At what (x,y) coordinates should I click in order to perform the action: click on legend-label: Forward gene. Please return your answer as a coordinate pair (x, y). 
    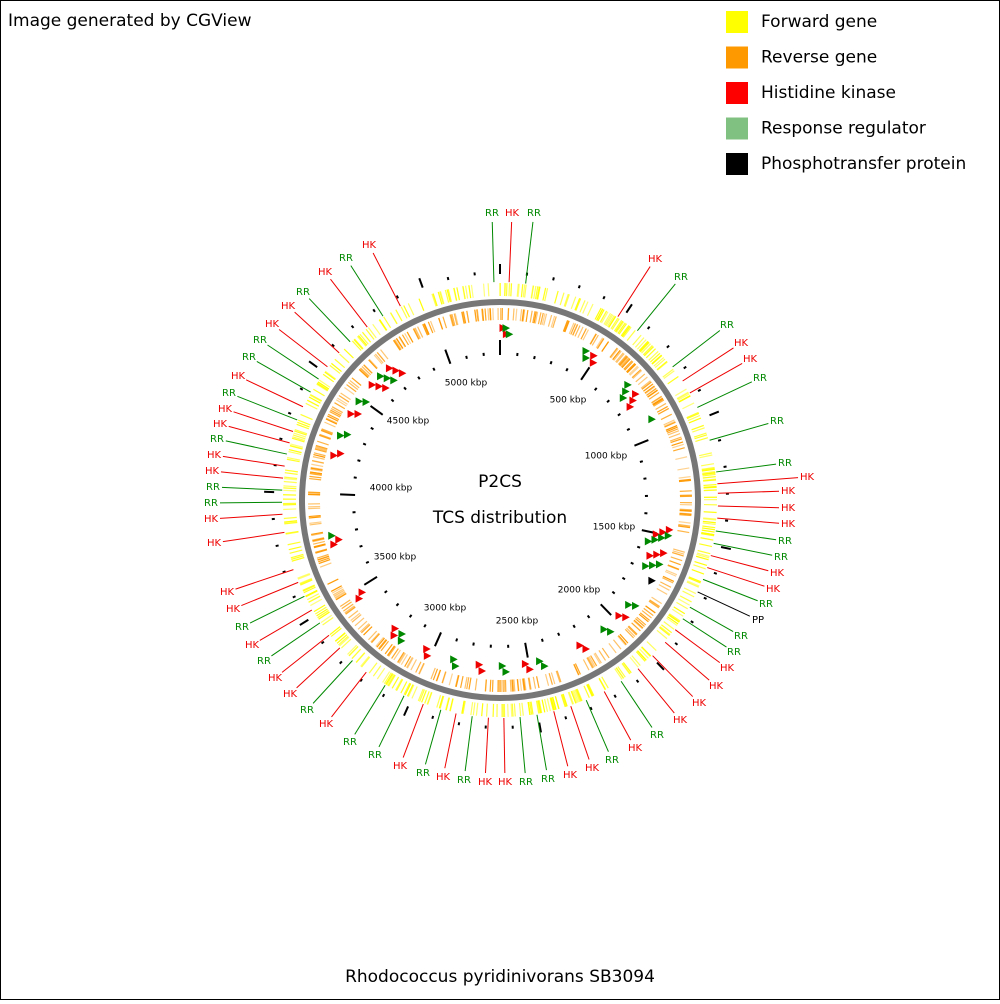
    Looking at the image, I should click on (819, 22).